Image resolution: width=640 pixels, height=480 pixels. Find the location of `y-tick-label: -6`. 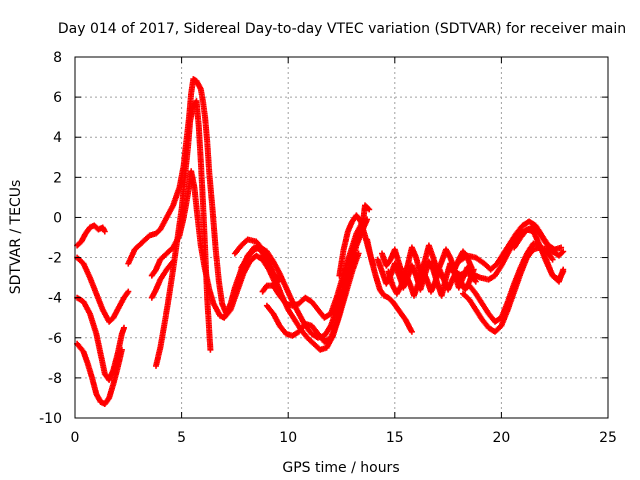

y-tick-label: -6 is located at coordinates (55, 339).